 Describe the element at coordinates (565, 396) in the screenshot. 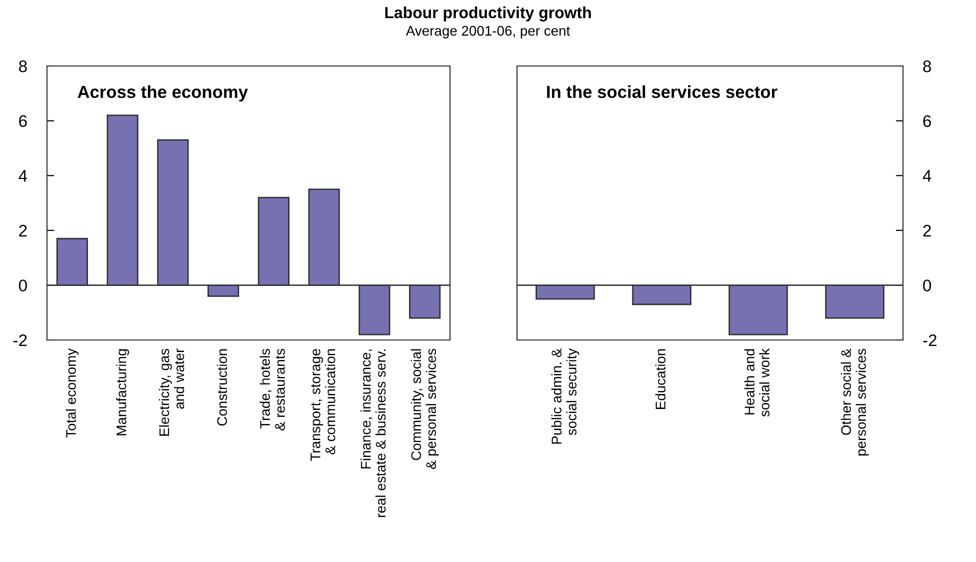

I see `x-tick-label: Public admin. & social security` at that location.